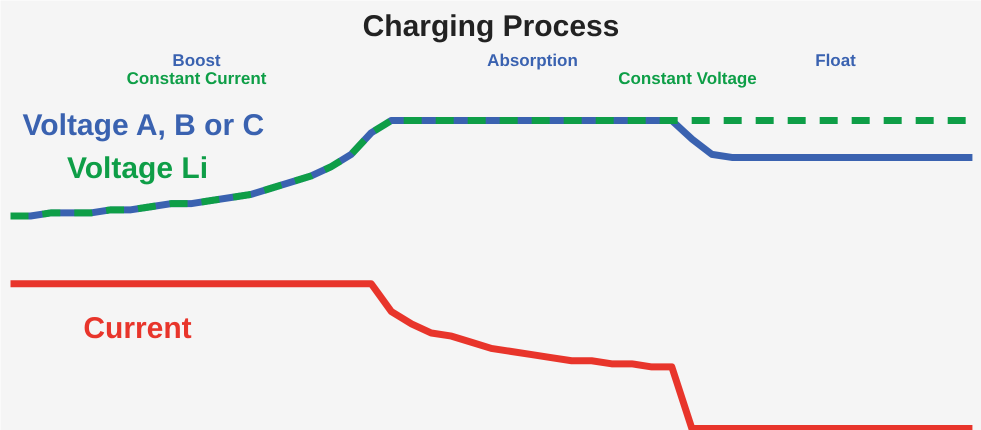  Describe the element at coordinates (196, 78) in the screenshot. I see `text: Constant Current` at that location.